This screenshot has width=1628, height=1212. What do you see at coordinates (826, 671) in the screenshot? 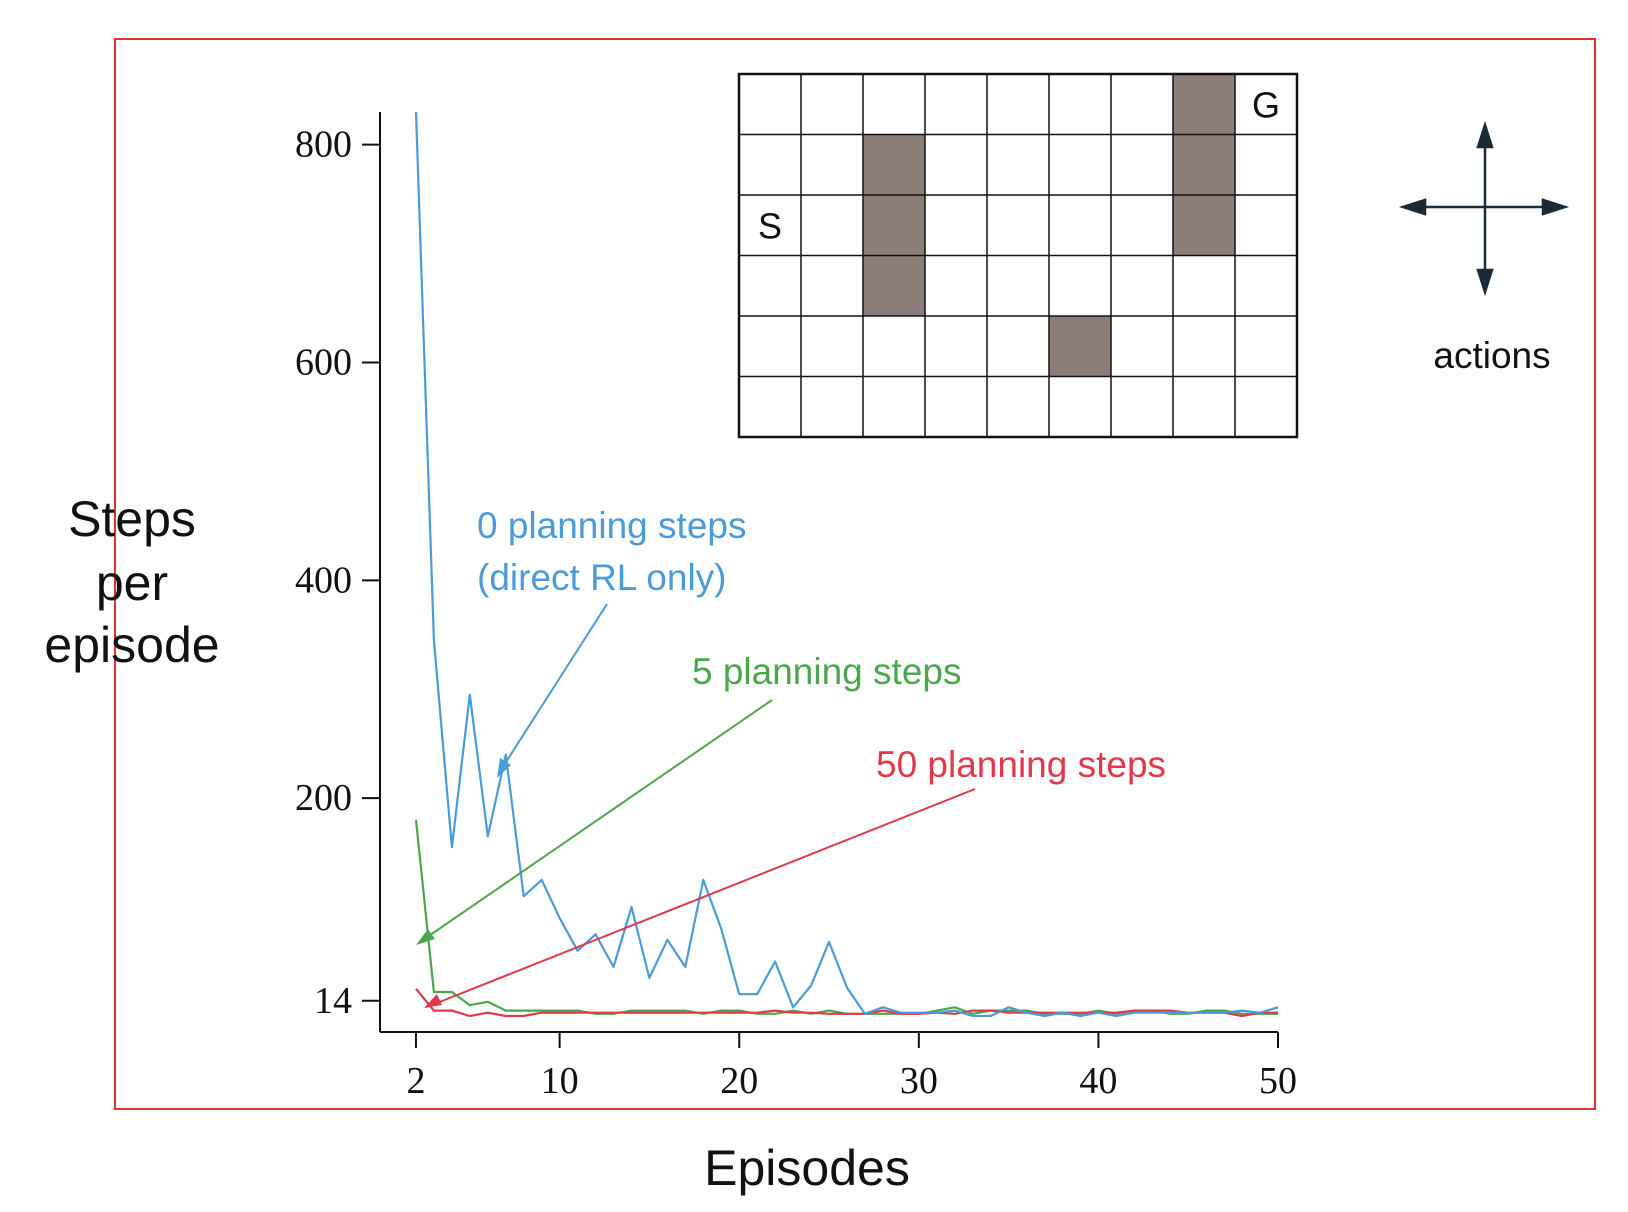
I see `series-label-1: 5 planning steps` at bounding box center [826, 671].